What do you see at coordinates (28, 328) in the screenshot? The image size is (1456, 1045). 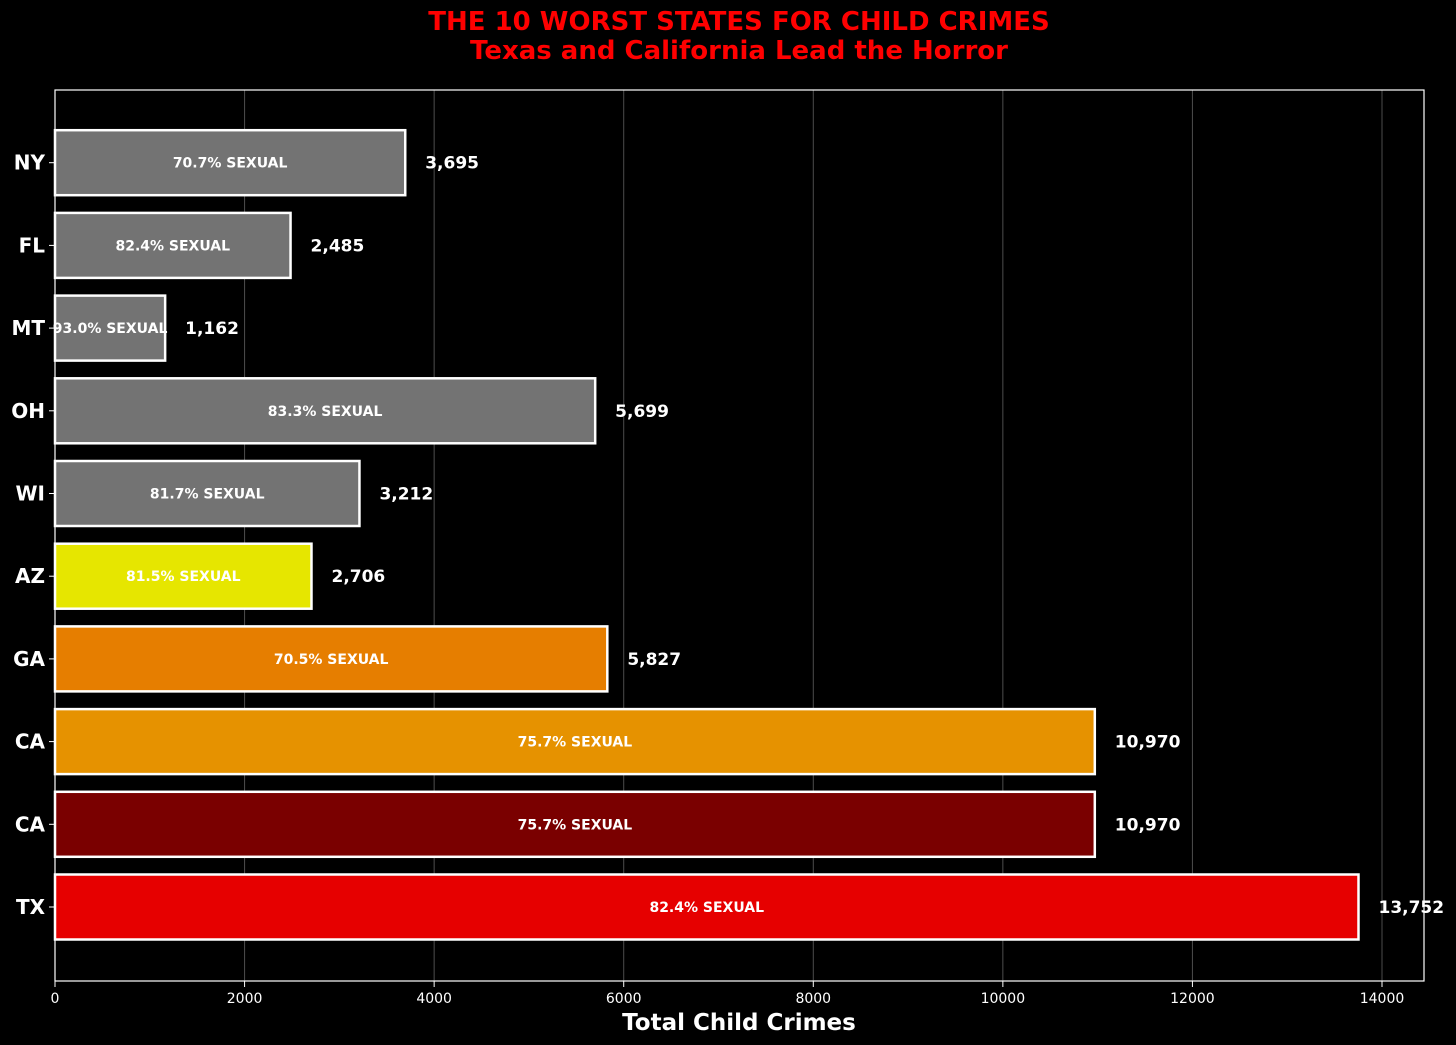 I see `y-tick-label: MT` at bounding box center [28, 328].